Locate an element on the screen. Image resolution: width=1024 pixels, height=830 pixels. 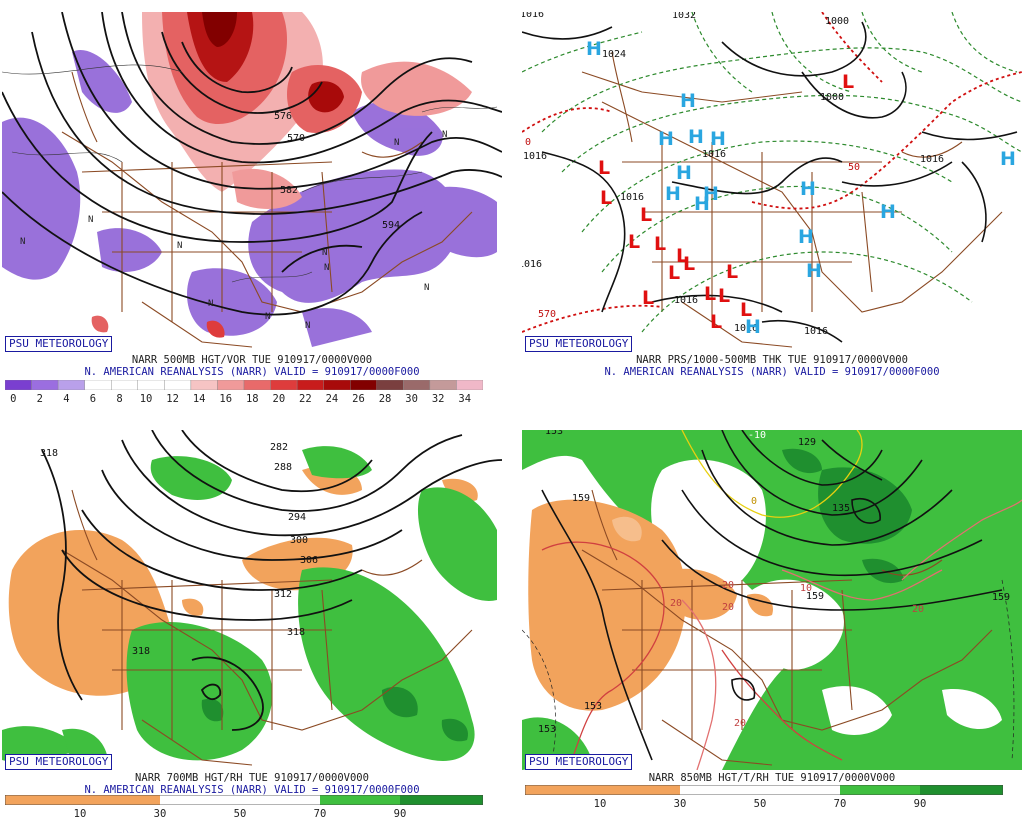
colorbar-tick-label: 0 is located at coordinates (13, 399).